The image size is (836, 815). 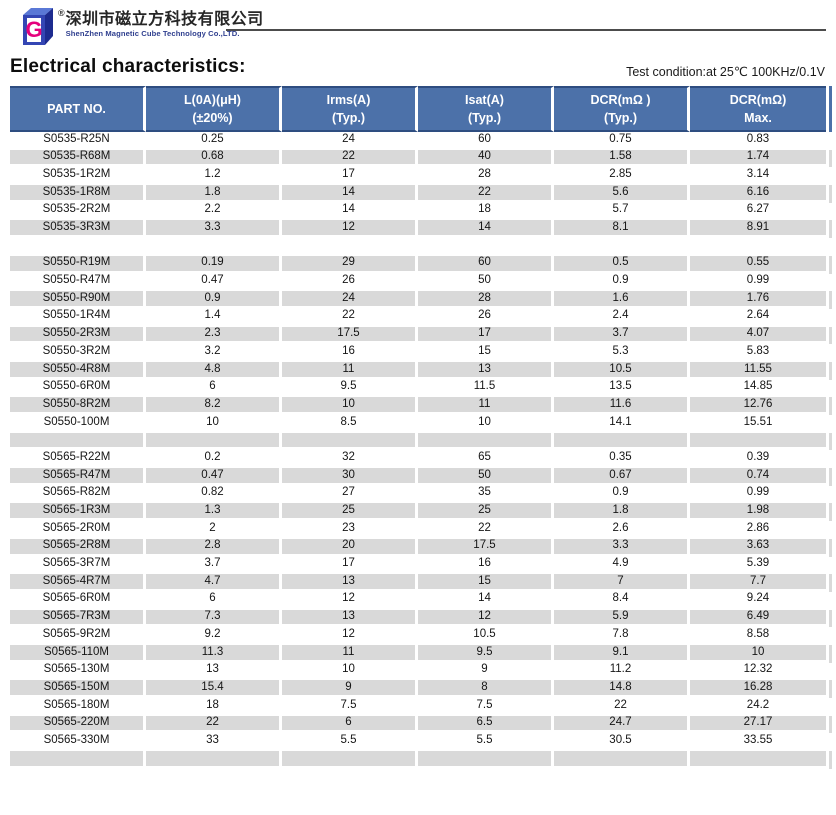 I want to click on value-cell: 2.85, so click(x=622, y=176).